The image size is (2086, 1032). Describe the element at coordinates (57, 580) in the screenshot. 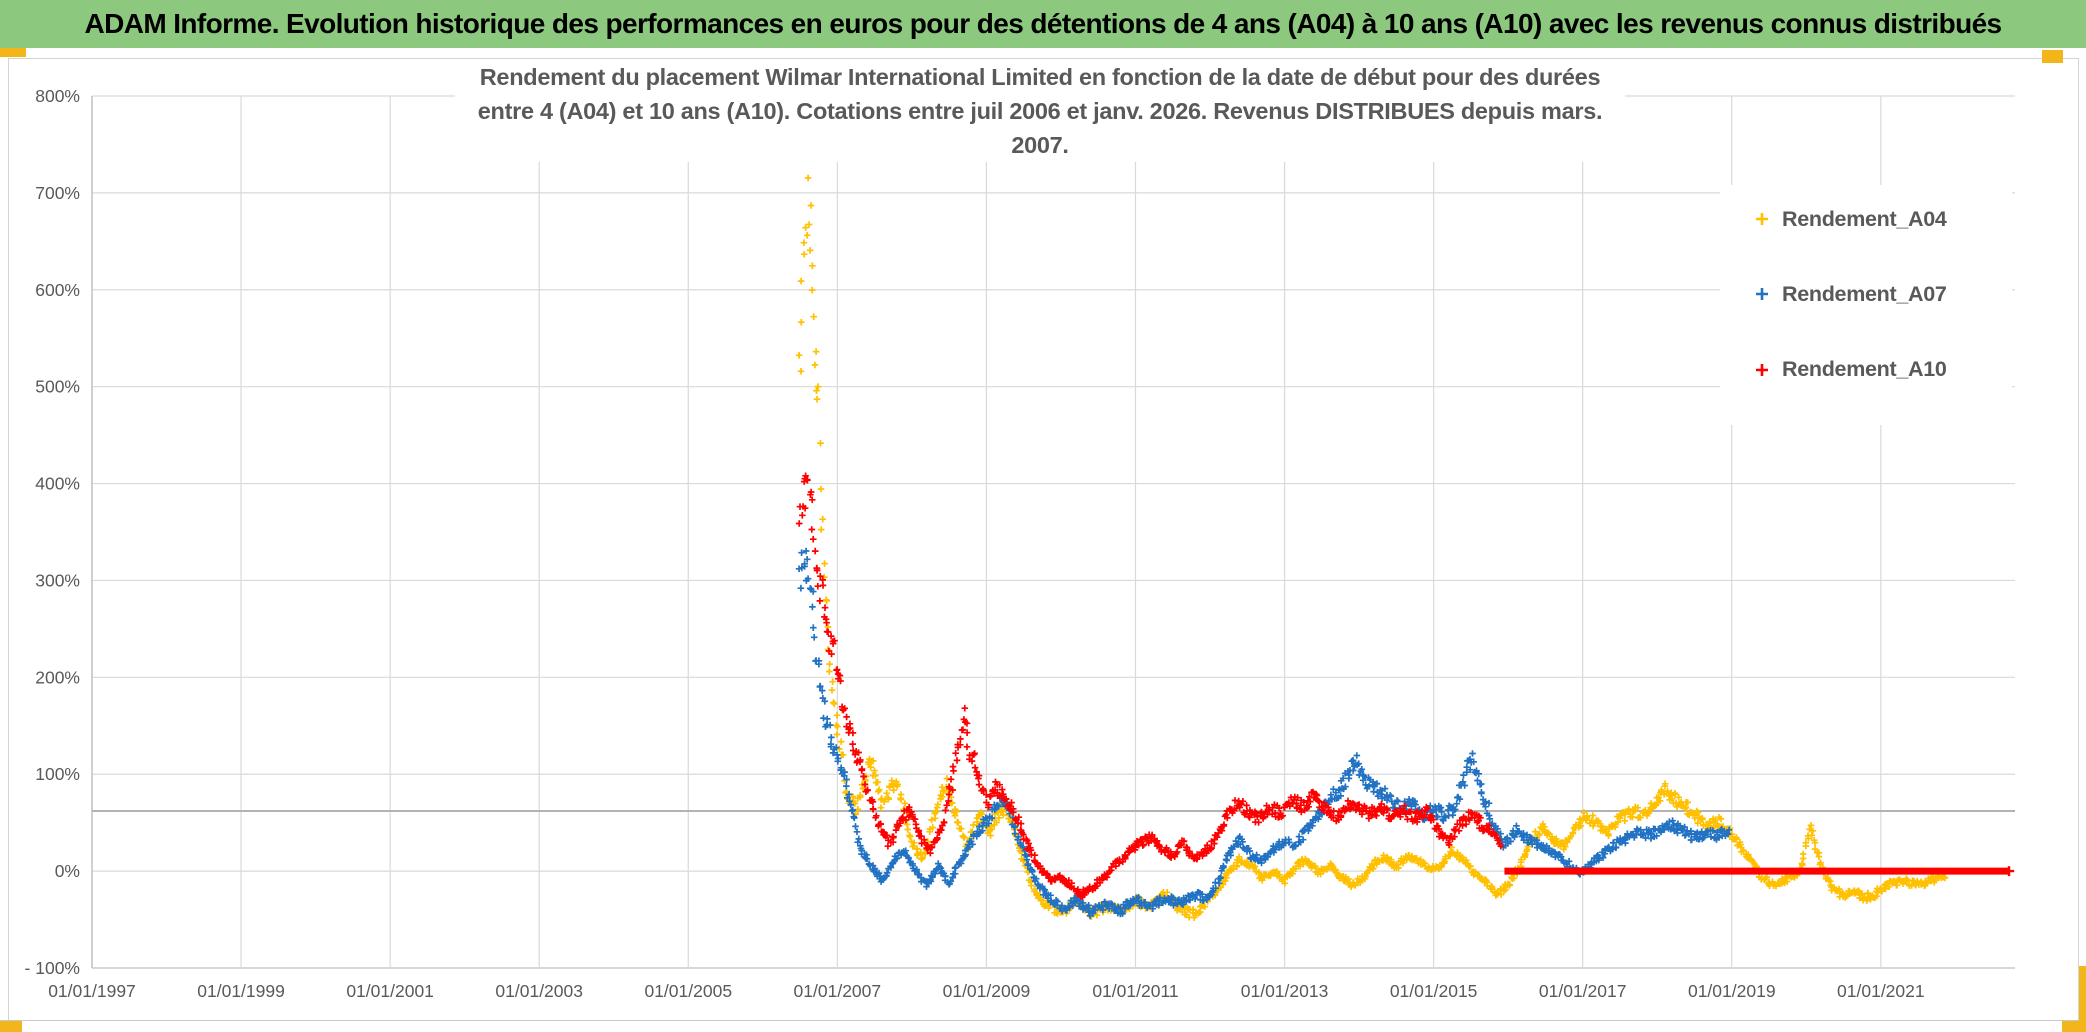

I see `y-tick-label: 300%` at that location.